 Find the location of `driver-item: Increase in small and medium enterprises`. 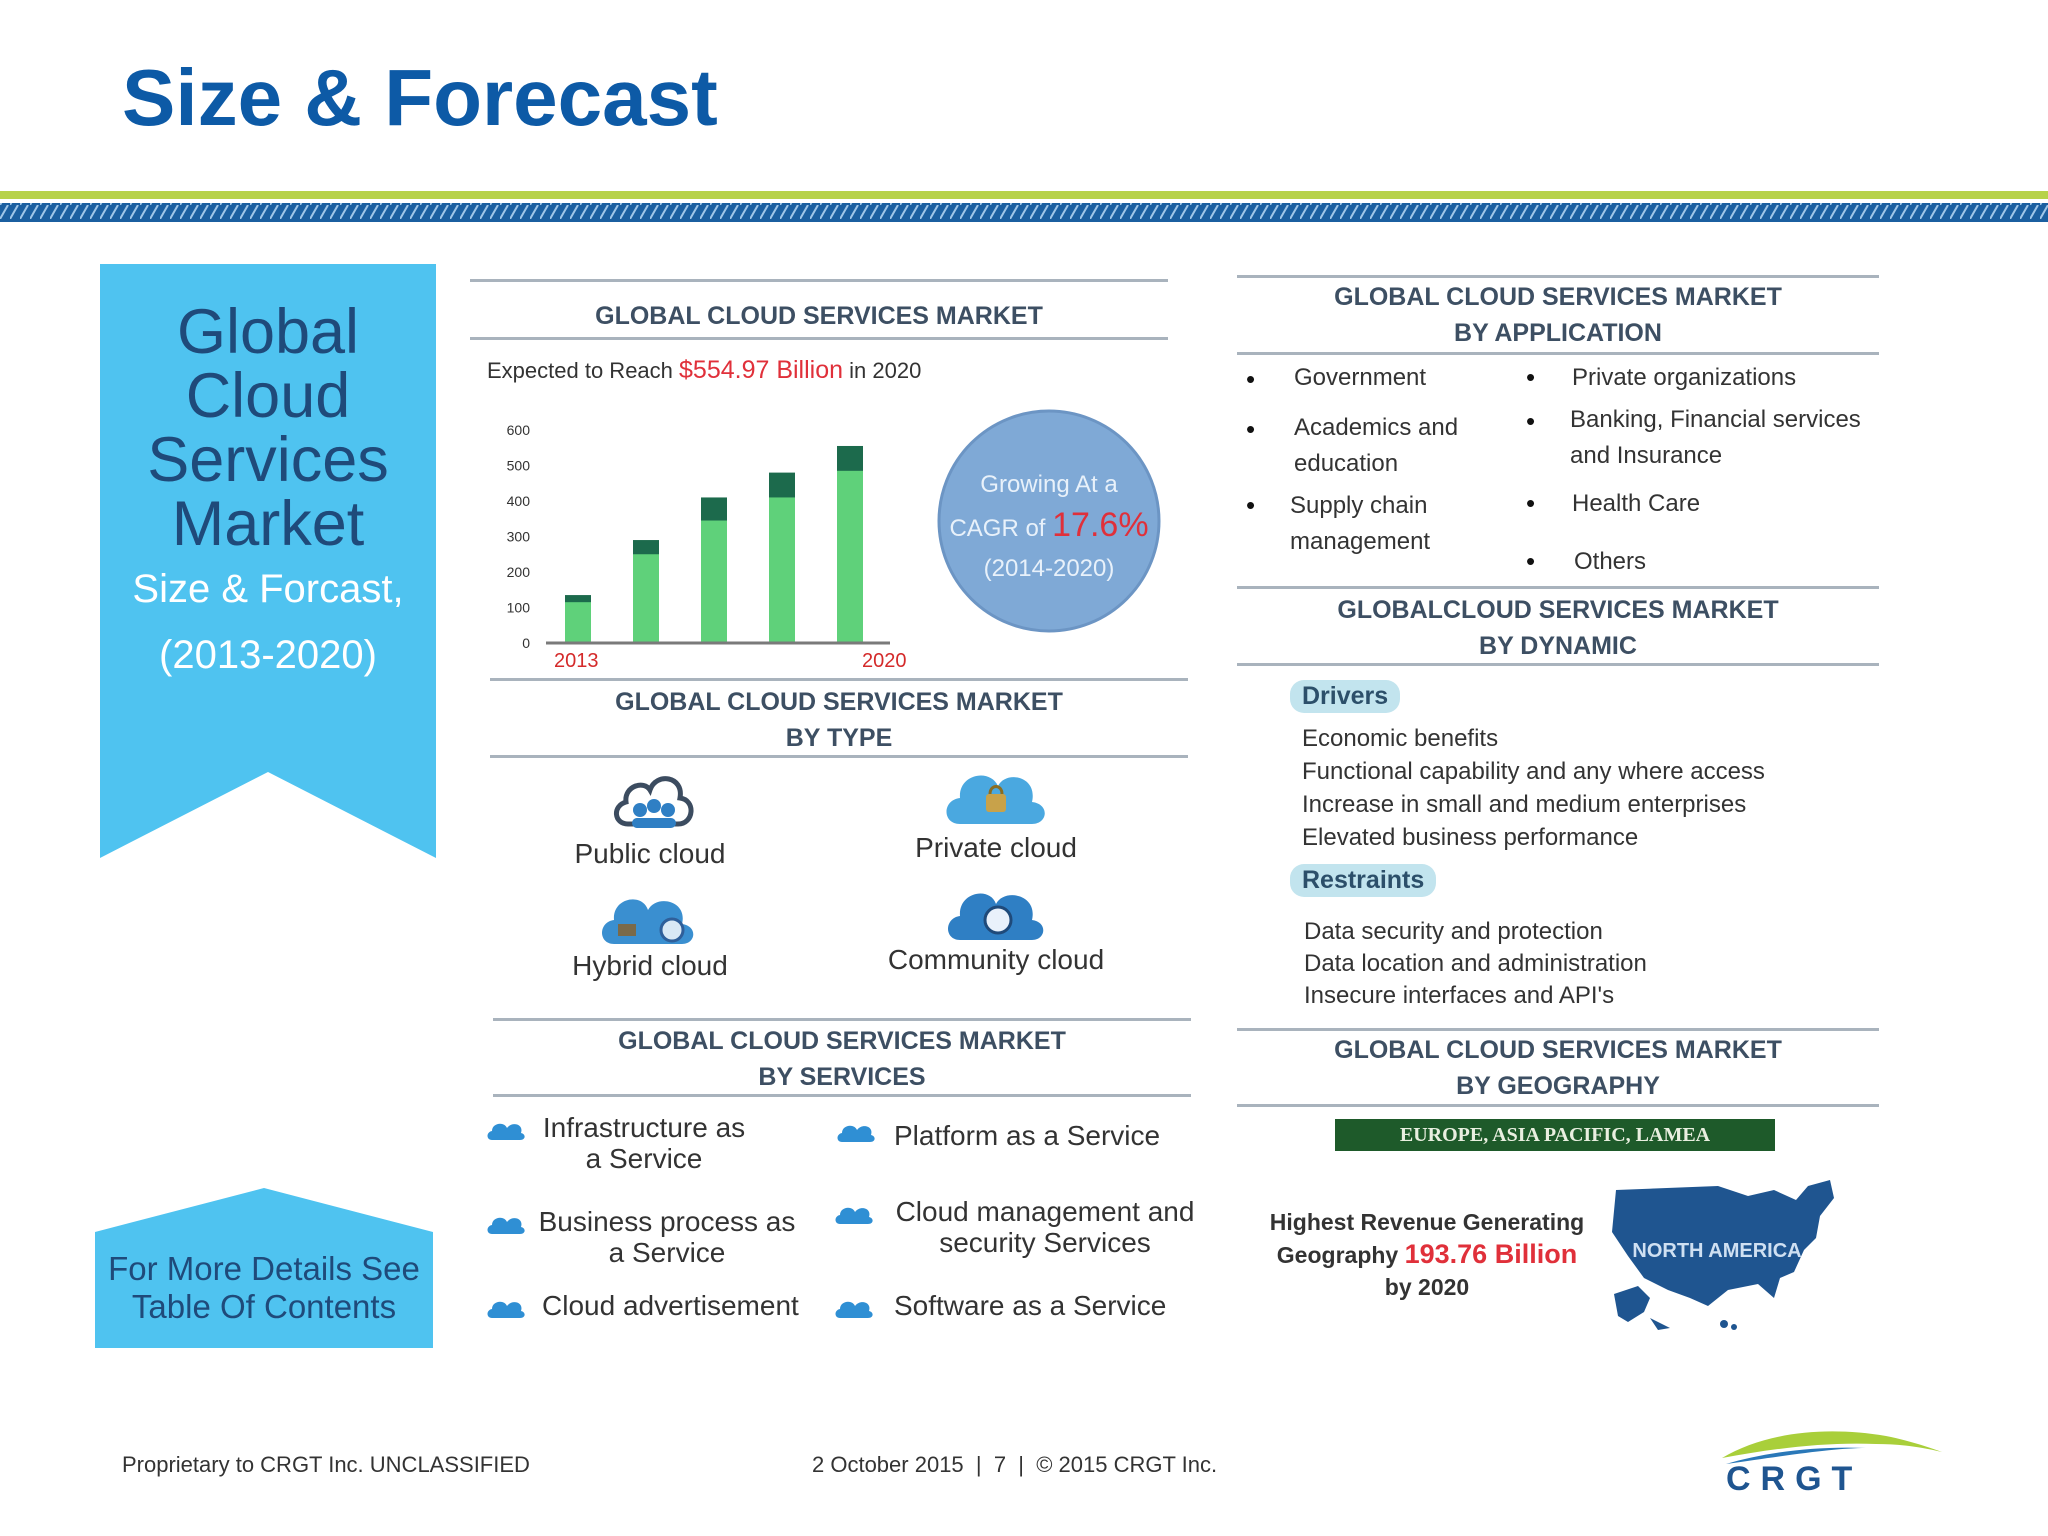

driver-item: Increase in small and medium enterprises is located at coordinates (1524, 804).